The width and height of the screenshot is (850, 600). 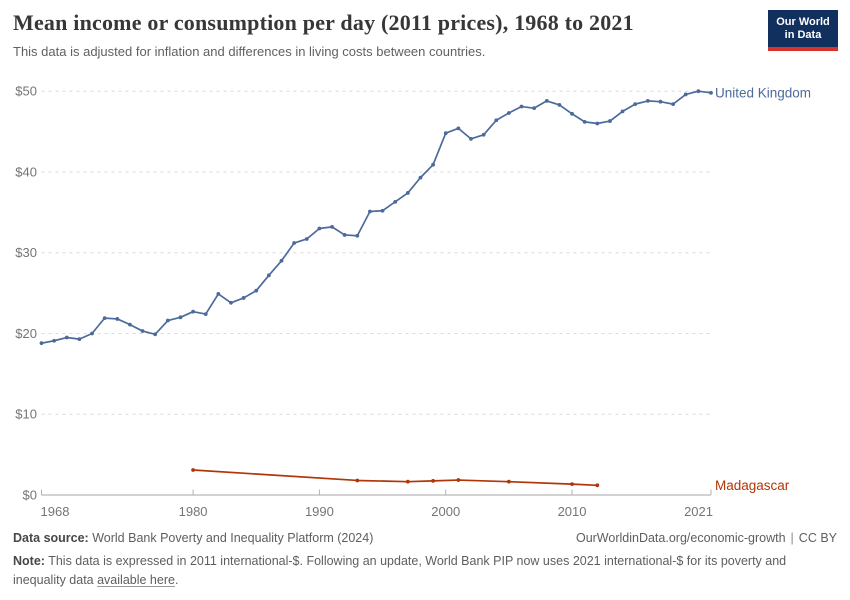 I want to click on x-tick-label: 2000, so click(x=445, y=511).